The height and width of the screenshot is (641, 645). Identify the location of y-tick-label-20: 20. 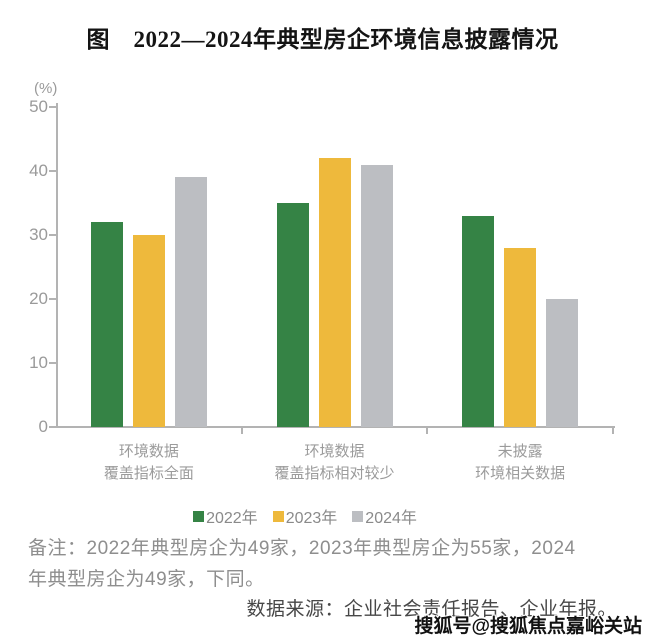
(38, 298).